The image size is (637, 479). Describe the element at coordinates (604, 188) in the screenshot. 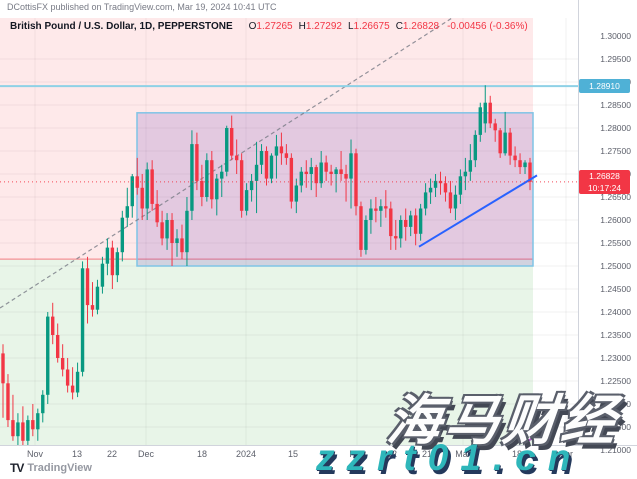

I see `bar-countdown: 10:17:24` at that location.